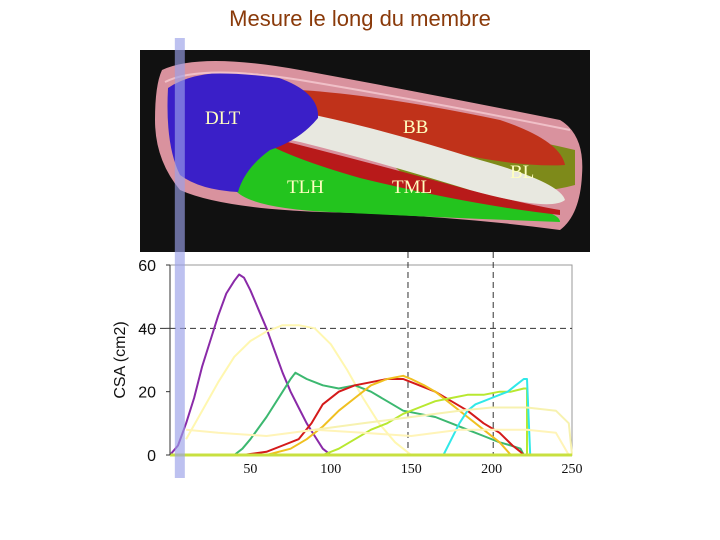 This screenshot has height=540, width=720. What do you see at coordinates (120, 359) in the screenshot?
I see `y-axis-label: CSA (cm2)` at bounding box center [120, 359].